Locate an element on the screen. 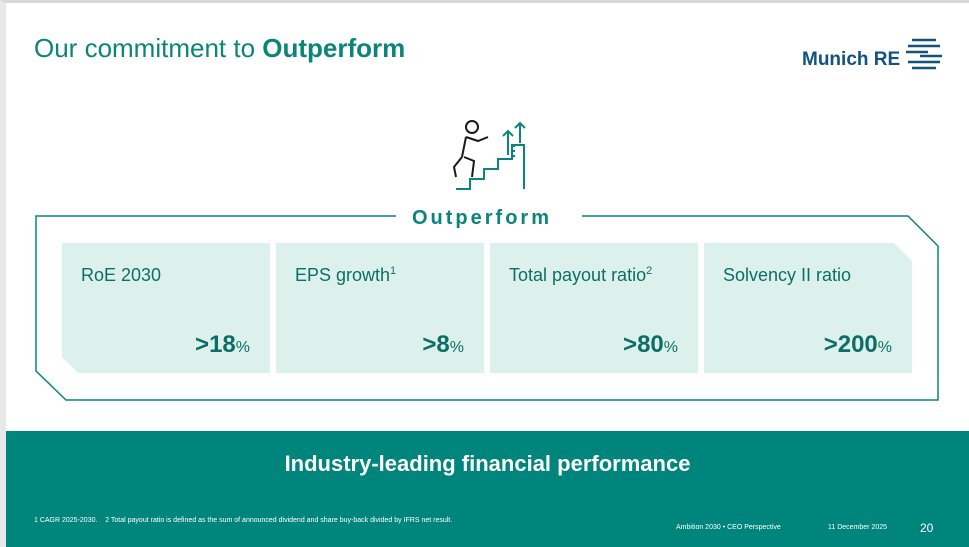  footnote-ref: 2 is located at coordinates (649, 271).